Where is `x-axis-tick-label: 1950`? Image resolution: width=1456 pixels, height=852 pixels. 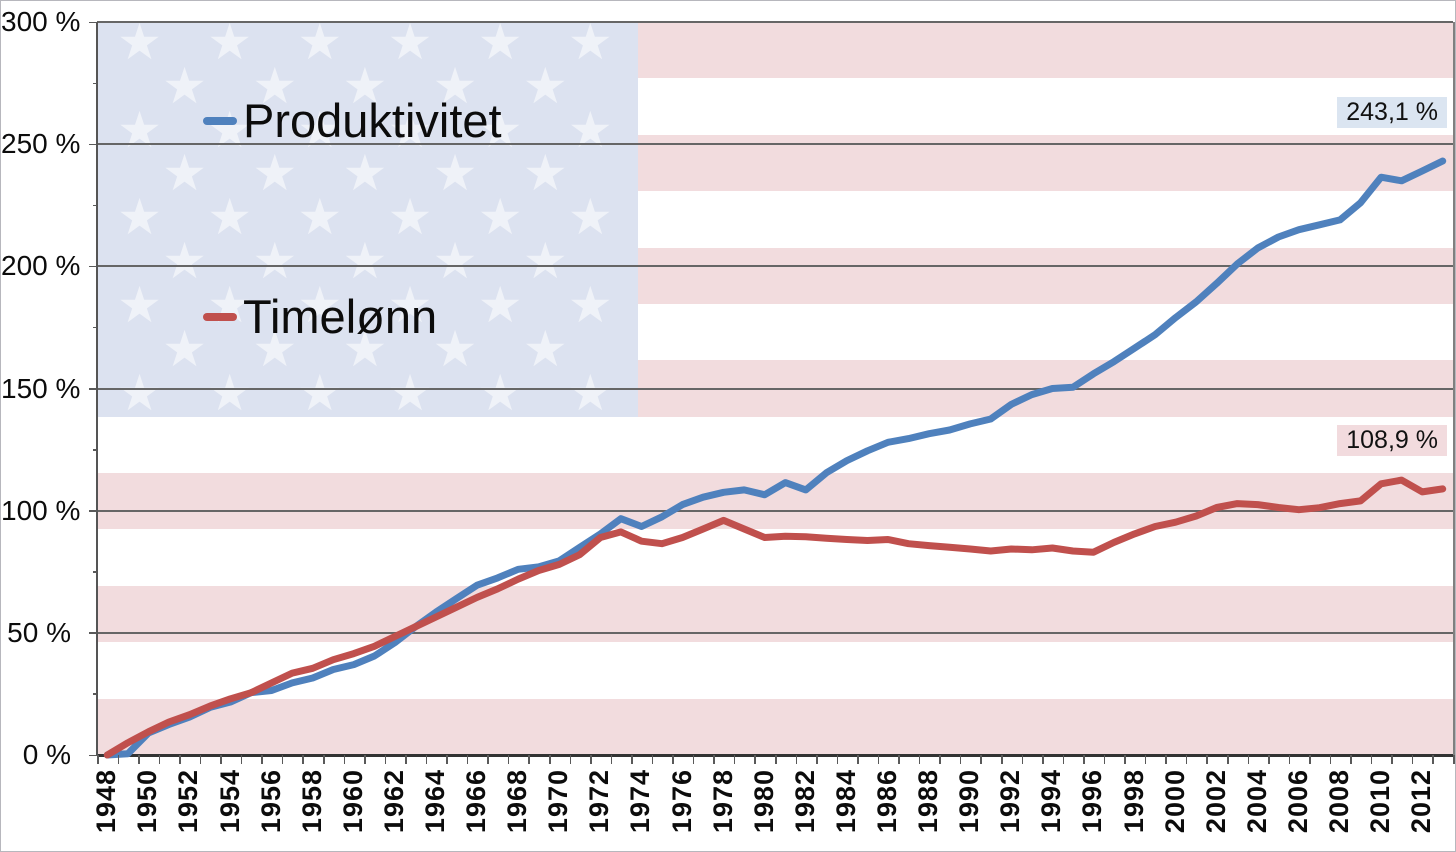 x-axis-tick-label: 1950 is located at coordinates (147, 801).